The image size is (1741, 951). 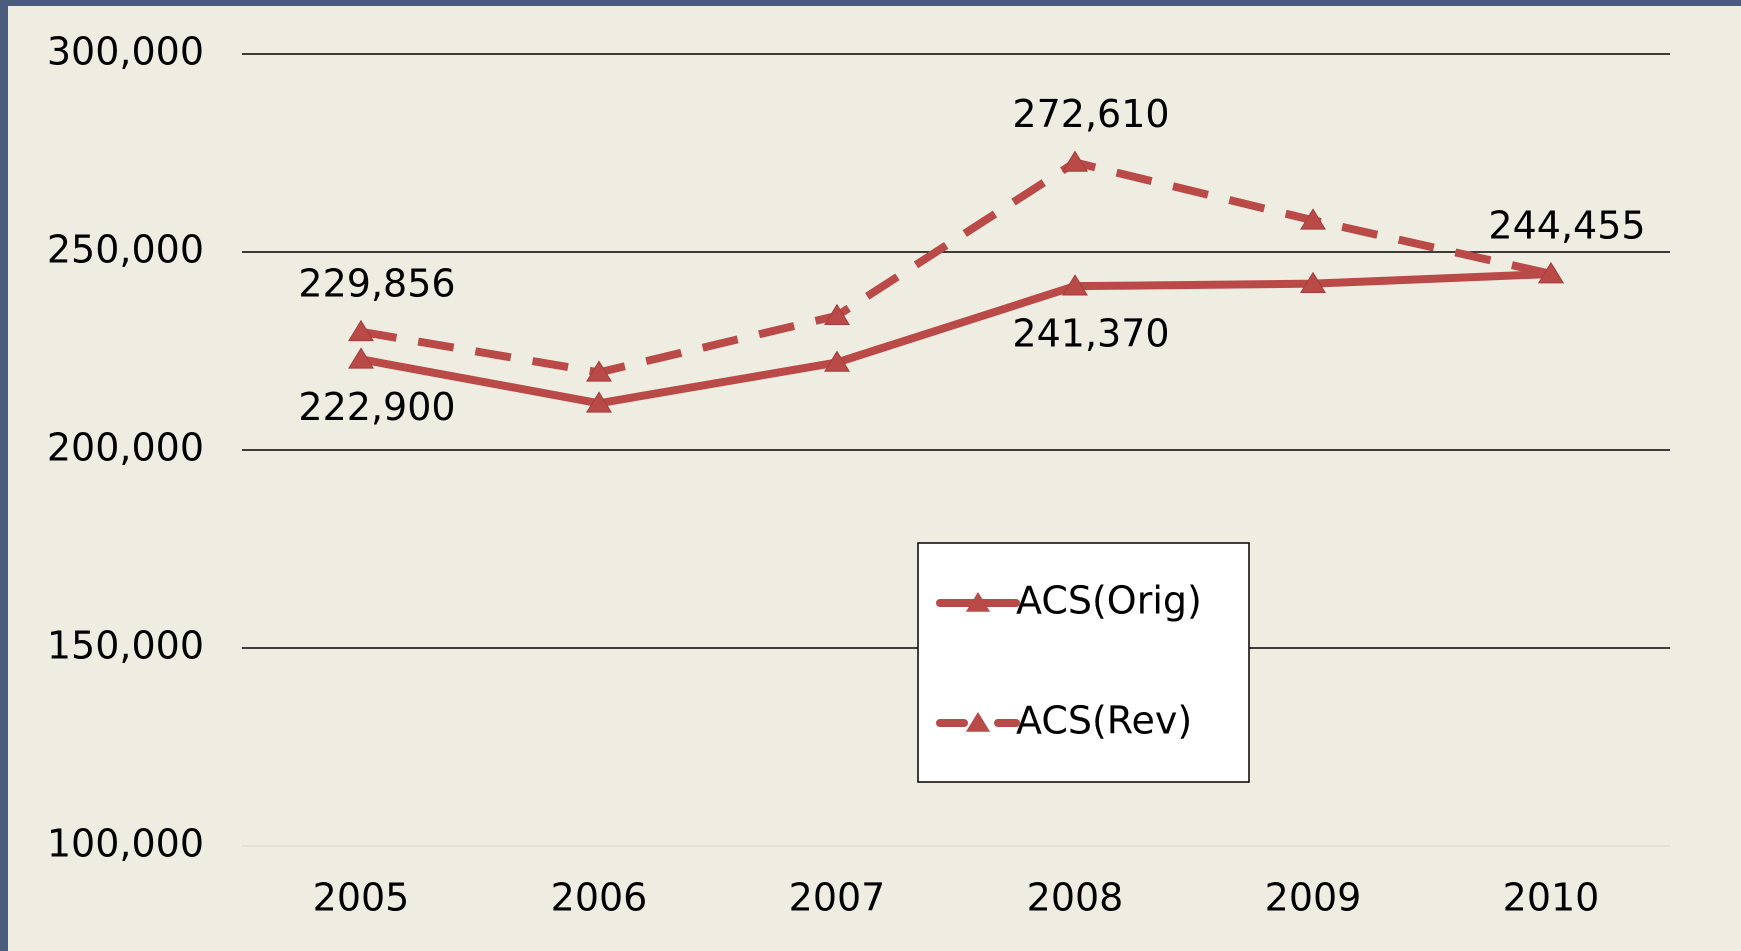 What do you see at coordinates (1313, 898) in the screenshot?
I see `x-tick-label: 2009` at bounding box center [1313, 898].